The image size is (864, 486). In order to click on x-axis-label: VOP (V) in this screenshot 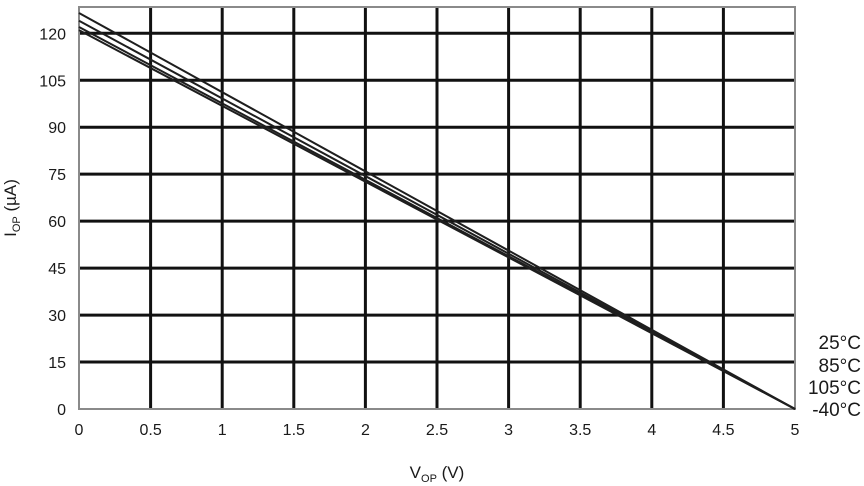, I will do `click(437, 474)`.